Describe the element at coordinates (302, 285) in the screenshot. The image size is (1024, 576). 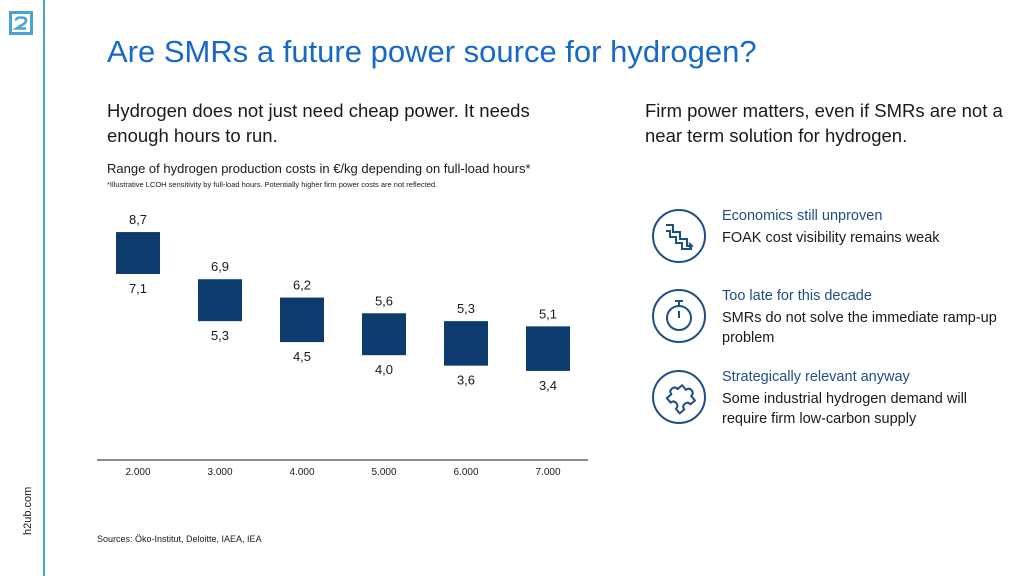
I see `high-value-label: 6,2` at that location.